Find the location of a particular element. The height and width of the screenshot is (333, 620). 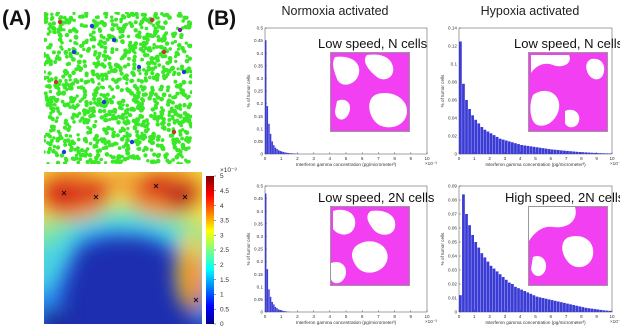

colorbar-tick-label: 1 is located at coordinates (222, 295).